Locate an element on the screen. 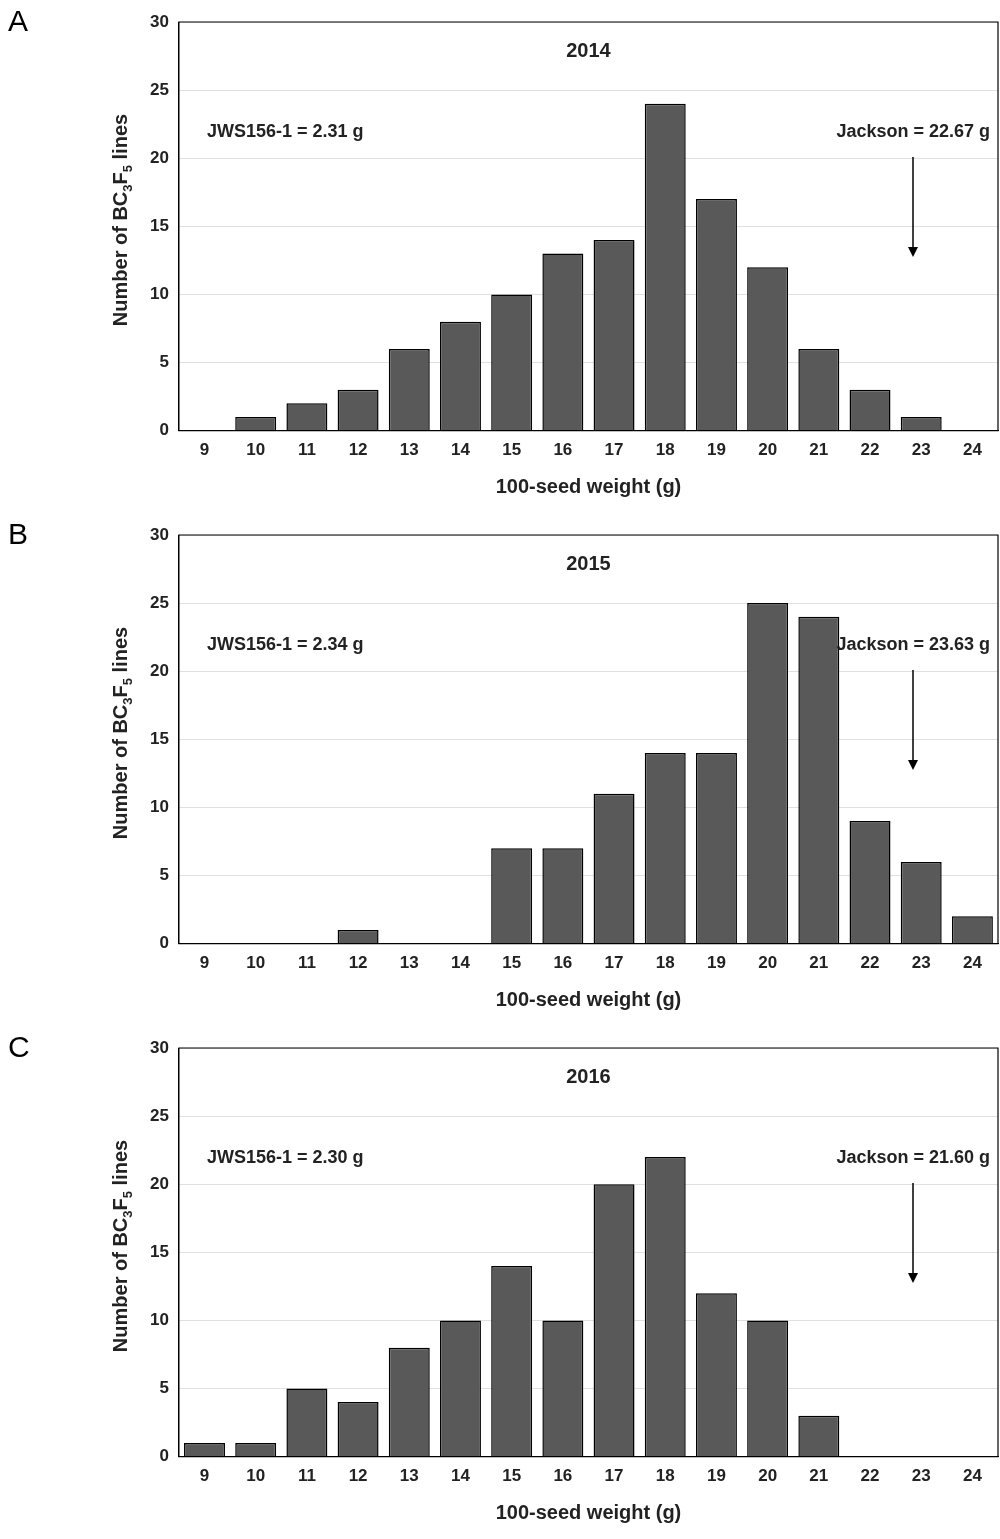 Image resolution: width=1000 pixels, height=1539 pixels. text: A is located at coordinates (18, 21).